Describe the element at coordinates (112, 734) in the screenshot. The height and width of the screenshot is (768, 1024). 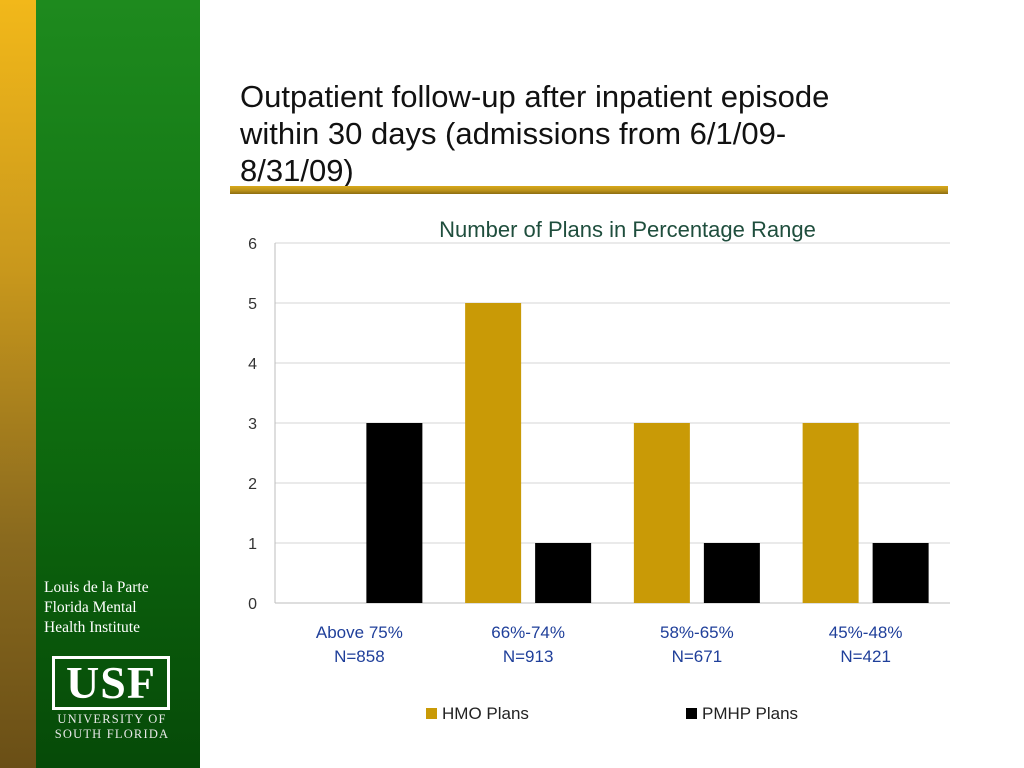
I see `university-line: SOUTH FLORIDA` at that location.